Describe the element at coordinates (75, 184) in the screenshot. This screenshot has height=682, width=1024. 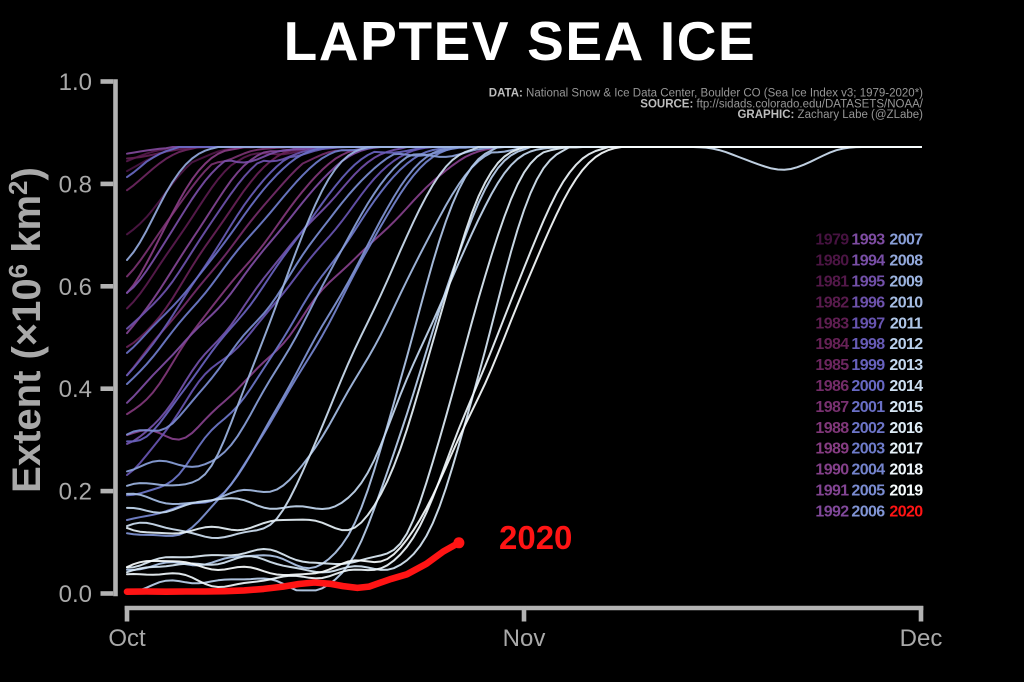
I see `svg-text: 0.8` at that location.